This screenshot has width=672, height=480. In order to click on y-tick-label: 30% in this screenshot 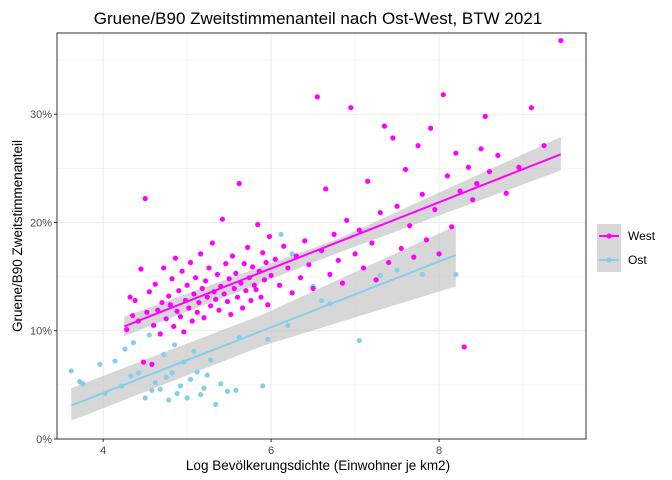, I will do `click(41, 115)`.